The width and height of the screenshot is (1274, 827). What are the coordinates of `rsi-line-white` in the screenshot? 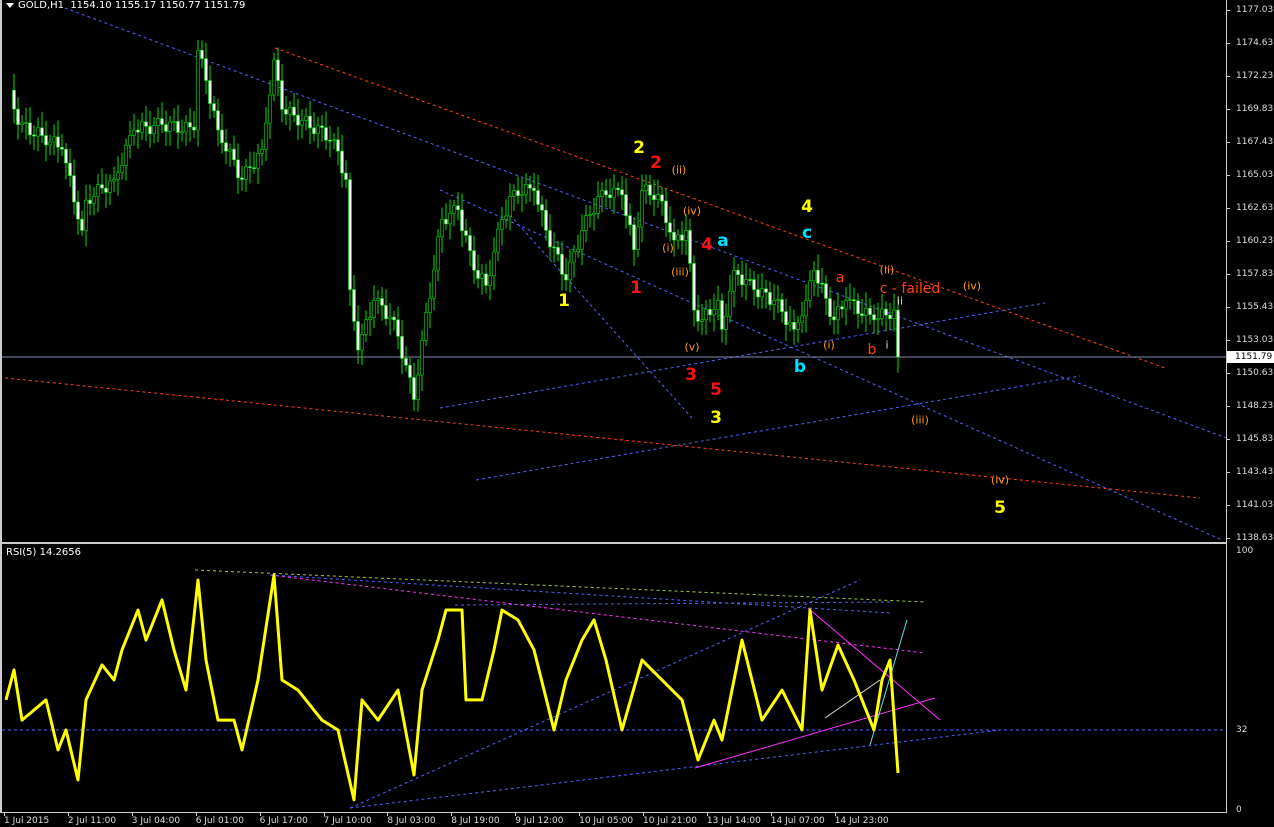 It's located at (852, 699).